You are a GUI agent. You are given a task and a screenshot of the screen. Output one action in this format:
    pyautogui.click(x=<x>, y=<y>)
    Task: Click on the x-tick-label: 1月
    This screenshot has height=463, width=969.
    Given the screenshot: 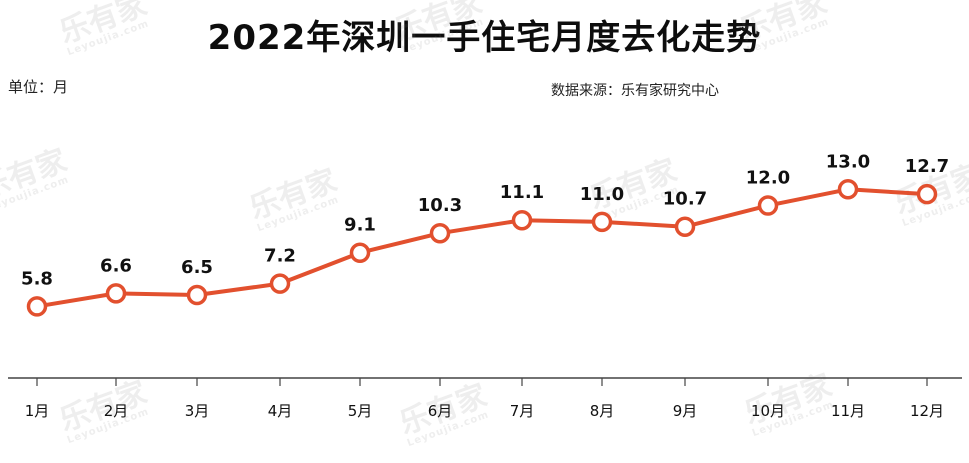 What is the action you would take?
    pyautogui.click(x=37, y=411)
    